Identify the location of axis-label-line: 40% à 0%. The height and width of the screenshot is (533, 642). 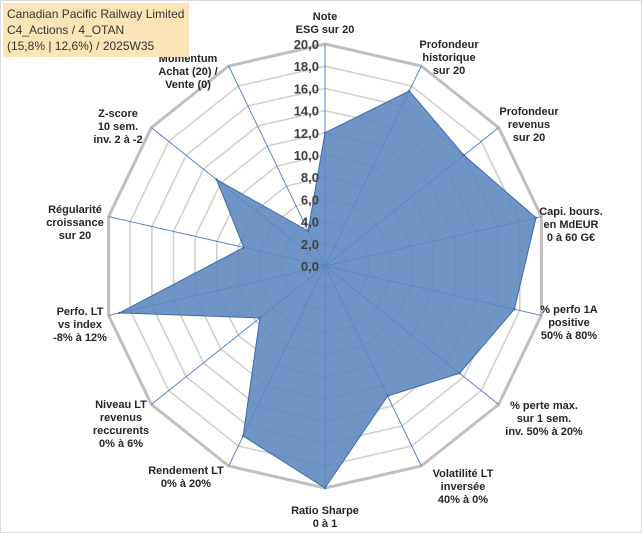
(463, 500).